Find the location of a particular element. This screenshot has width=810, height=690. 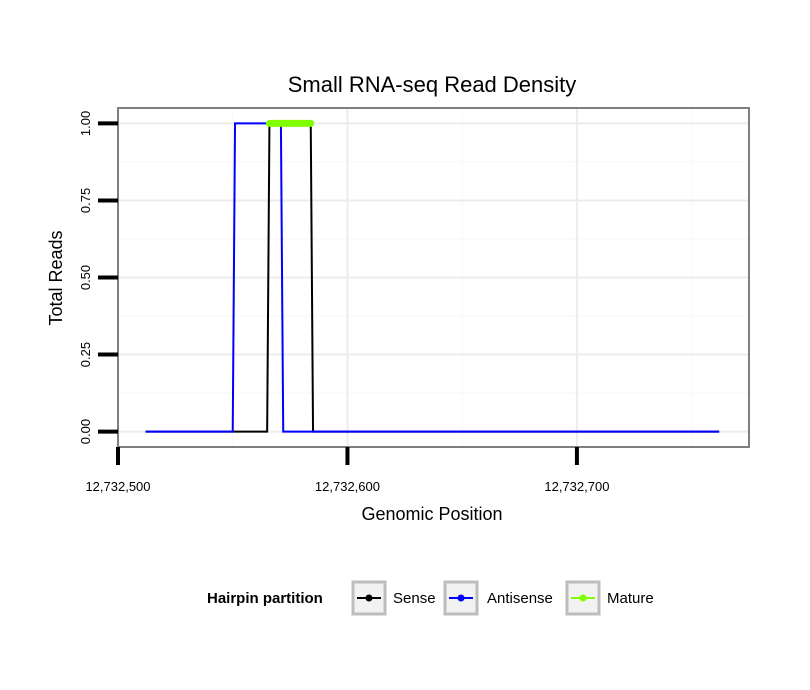

legend-label: Sense is located at coordinates (414, 598).